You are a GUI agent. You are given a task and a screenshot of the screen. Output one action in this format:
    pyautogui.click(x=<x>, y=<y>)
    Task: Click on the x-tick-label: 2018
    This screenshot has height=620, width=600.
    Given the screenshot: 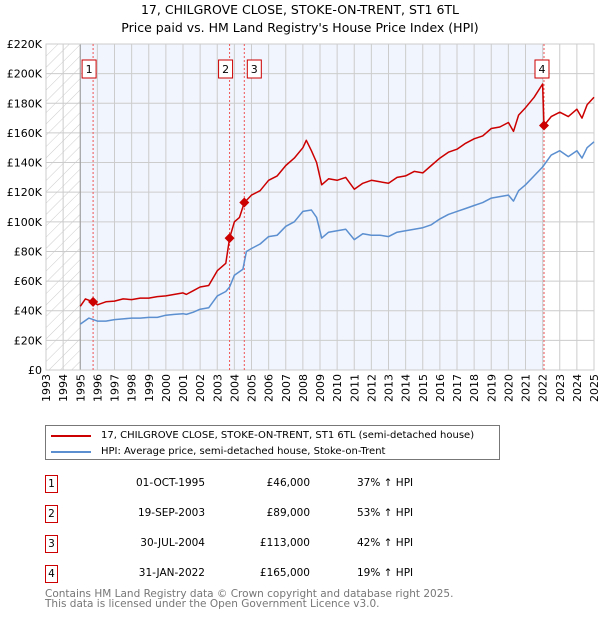 What is the action you would take?
    pyautogui.click(x=474, y=388)
    